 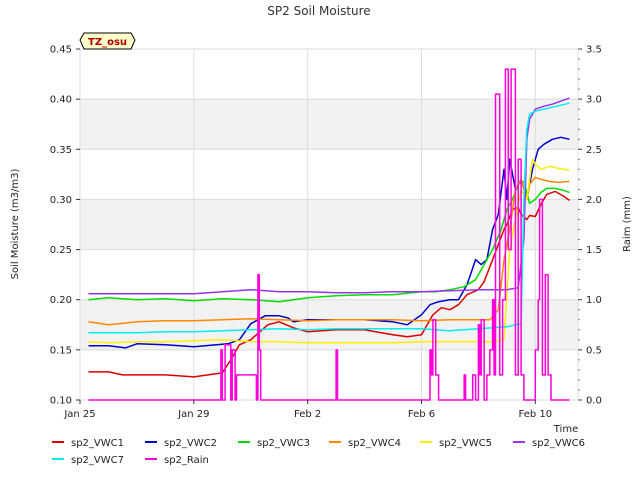 I want to click on y2-tick-label: 0.5, so click(x=594, y=350).